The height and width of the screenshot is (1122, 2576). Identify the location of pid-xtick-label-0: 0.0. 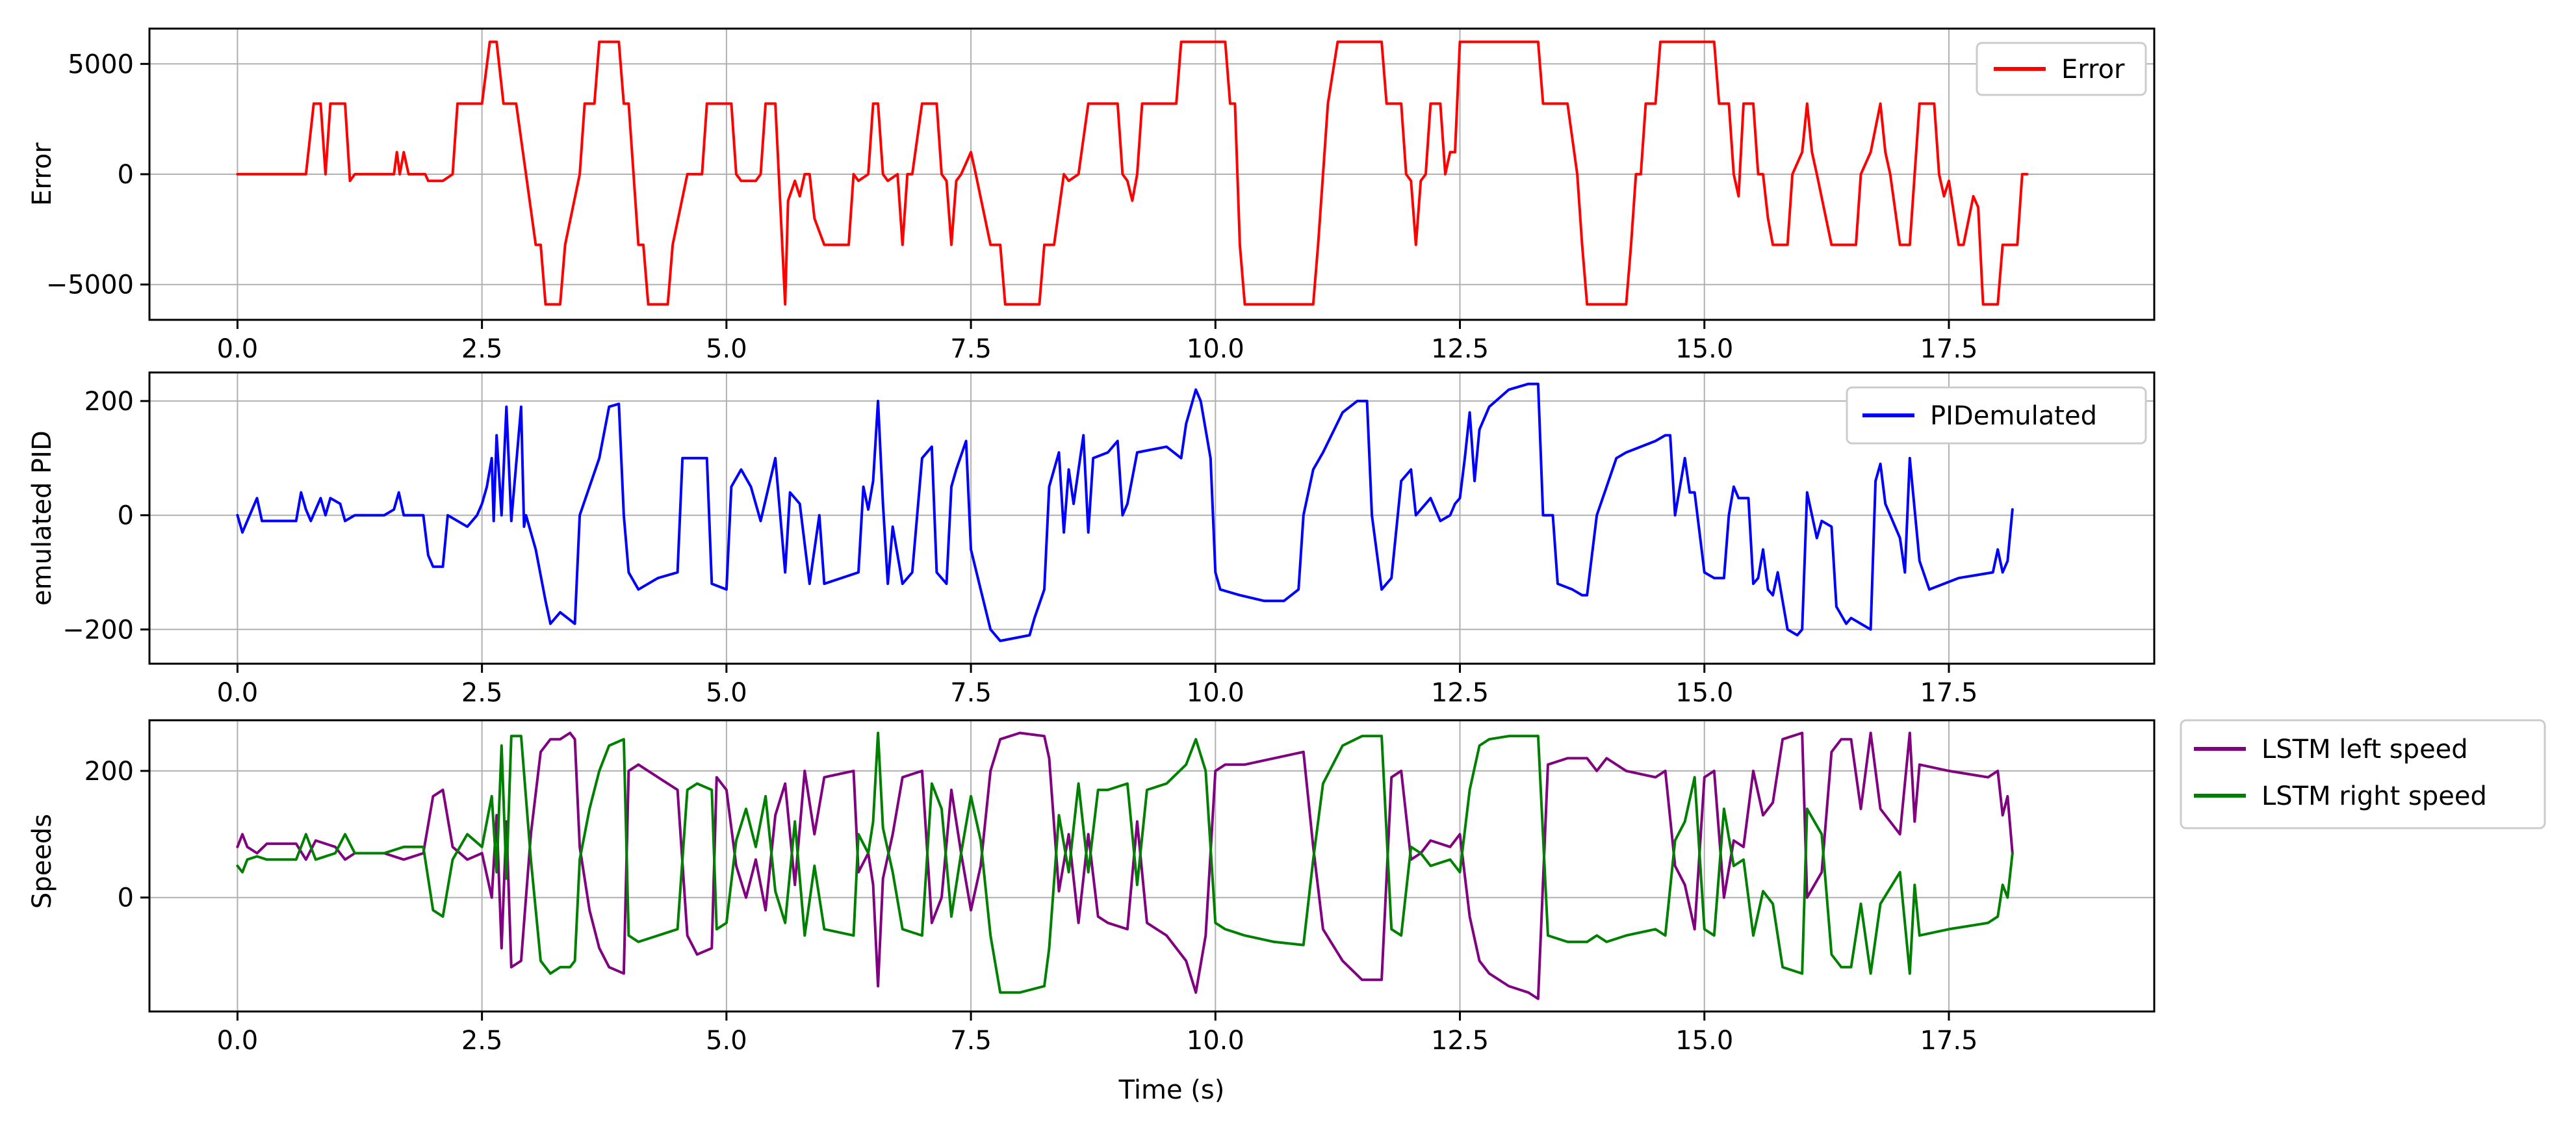
(238, 693).